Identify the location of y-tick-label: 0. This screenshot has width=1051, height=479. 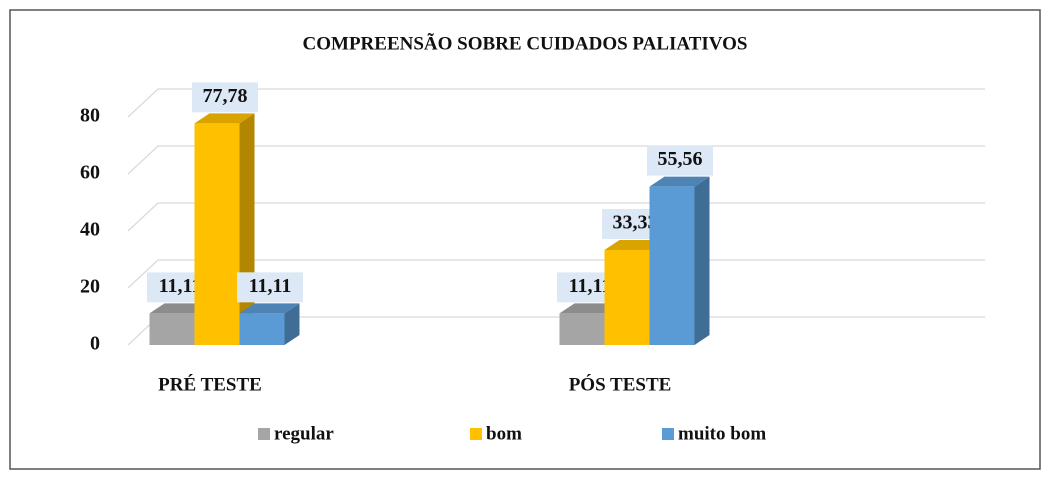
(95, 344).